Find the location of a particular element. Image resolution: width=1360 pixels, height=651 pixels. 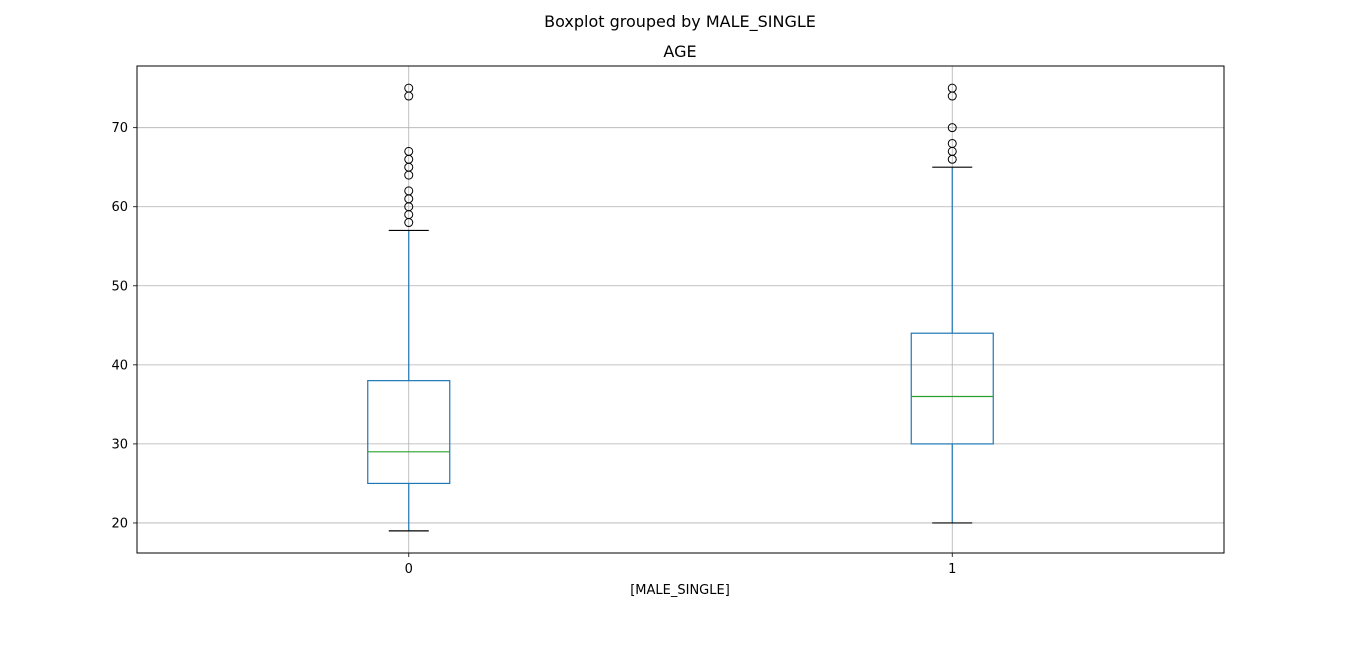

x-axis-label: [MALE_SINGLE] is located at coordinates (680, 590).